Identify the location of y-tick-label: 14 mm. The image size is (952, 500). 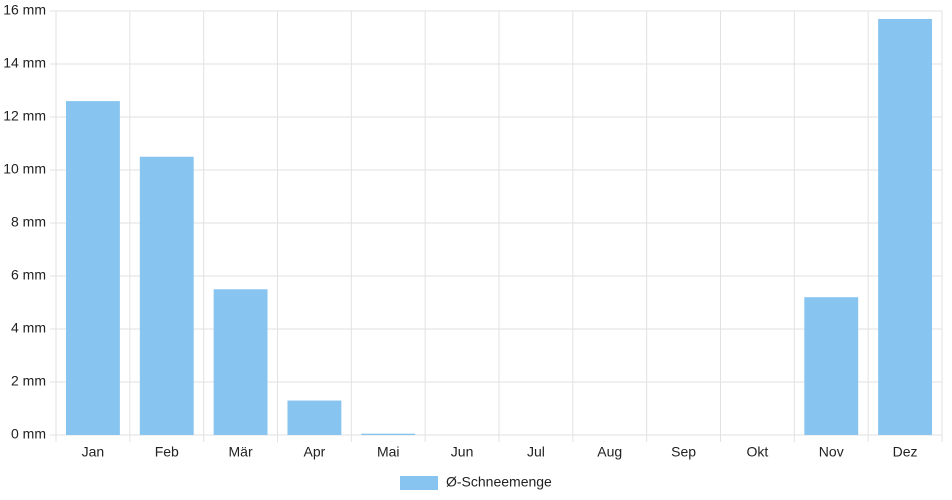
(24, 63).